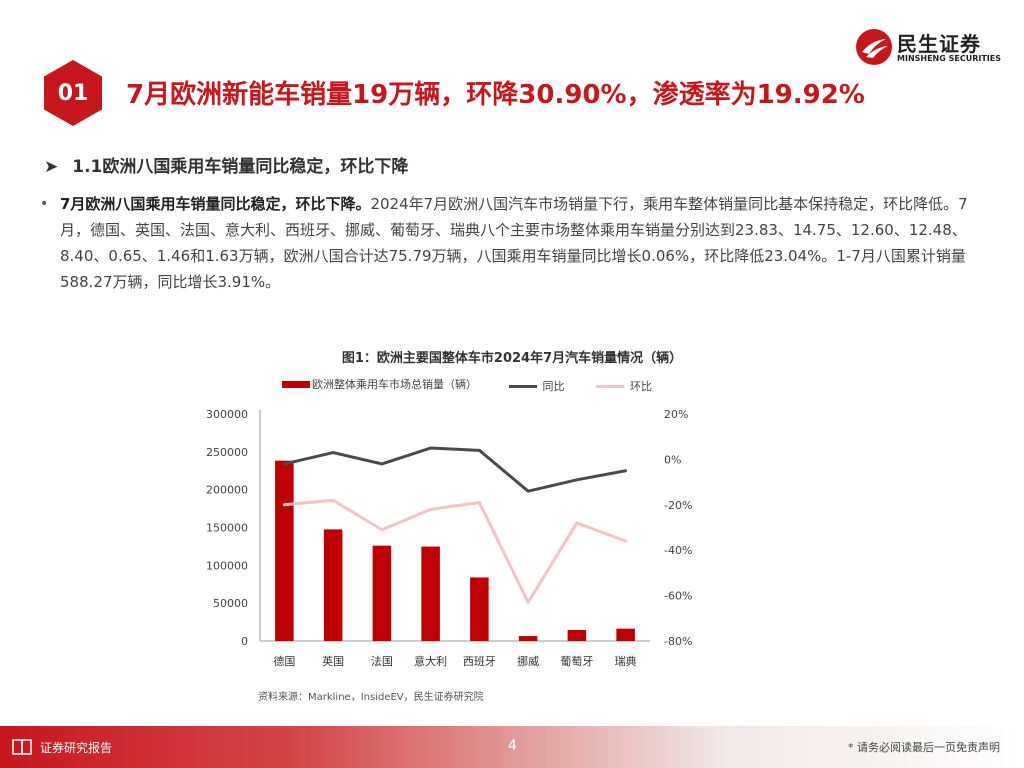 The height and width of the screenshot is (768, 1024). Describe the element at coordinates (676, 414) in the screenshot. I see `y-tick-label-right: 20%` at that location.